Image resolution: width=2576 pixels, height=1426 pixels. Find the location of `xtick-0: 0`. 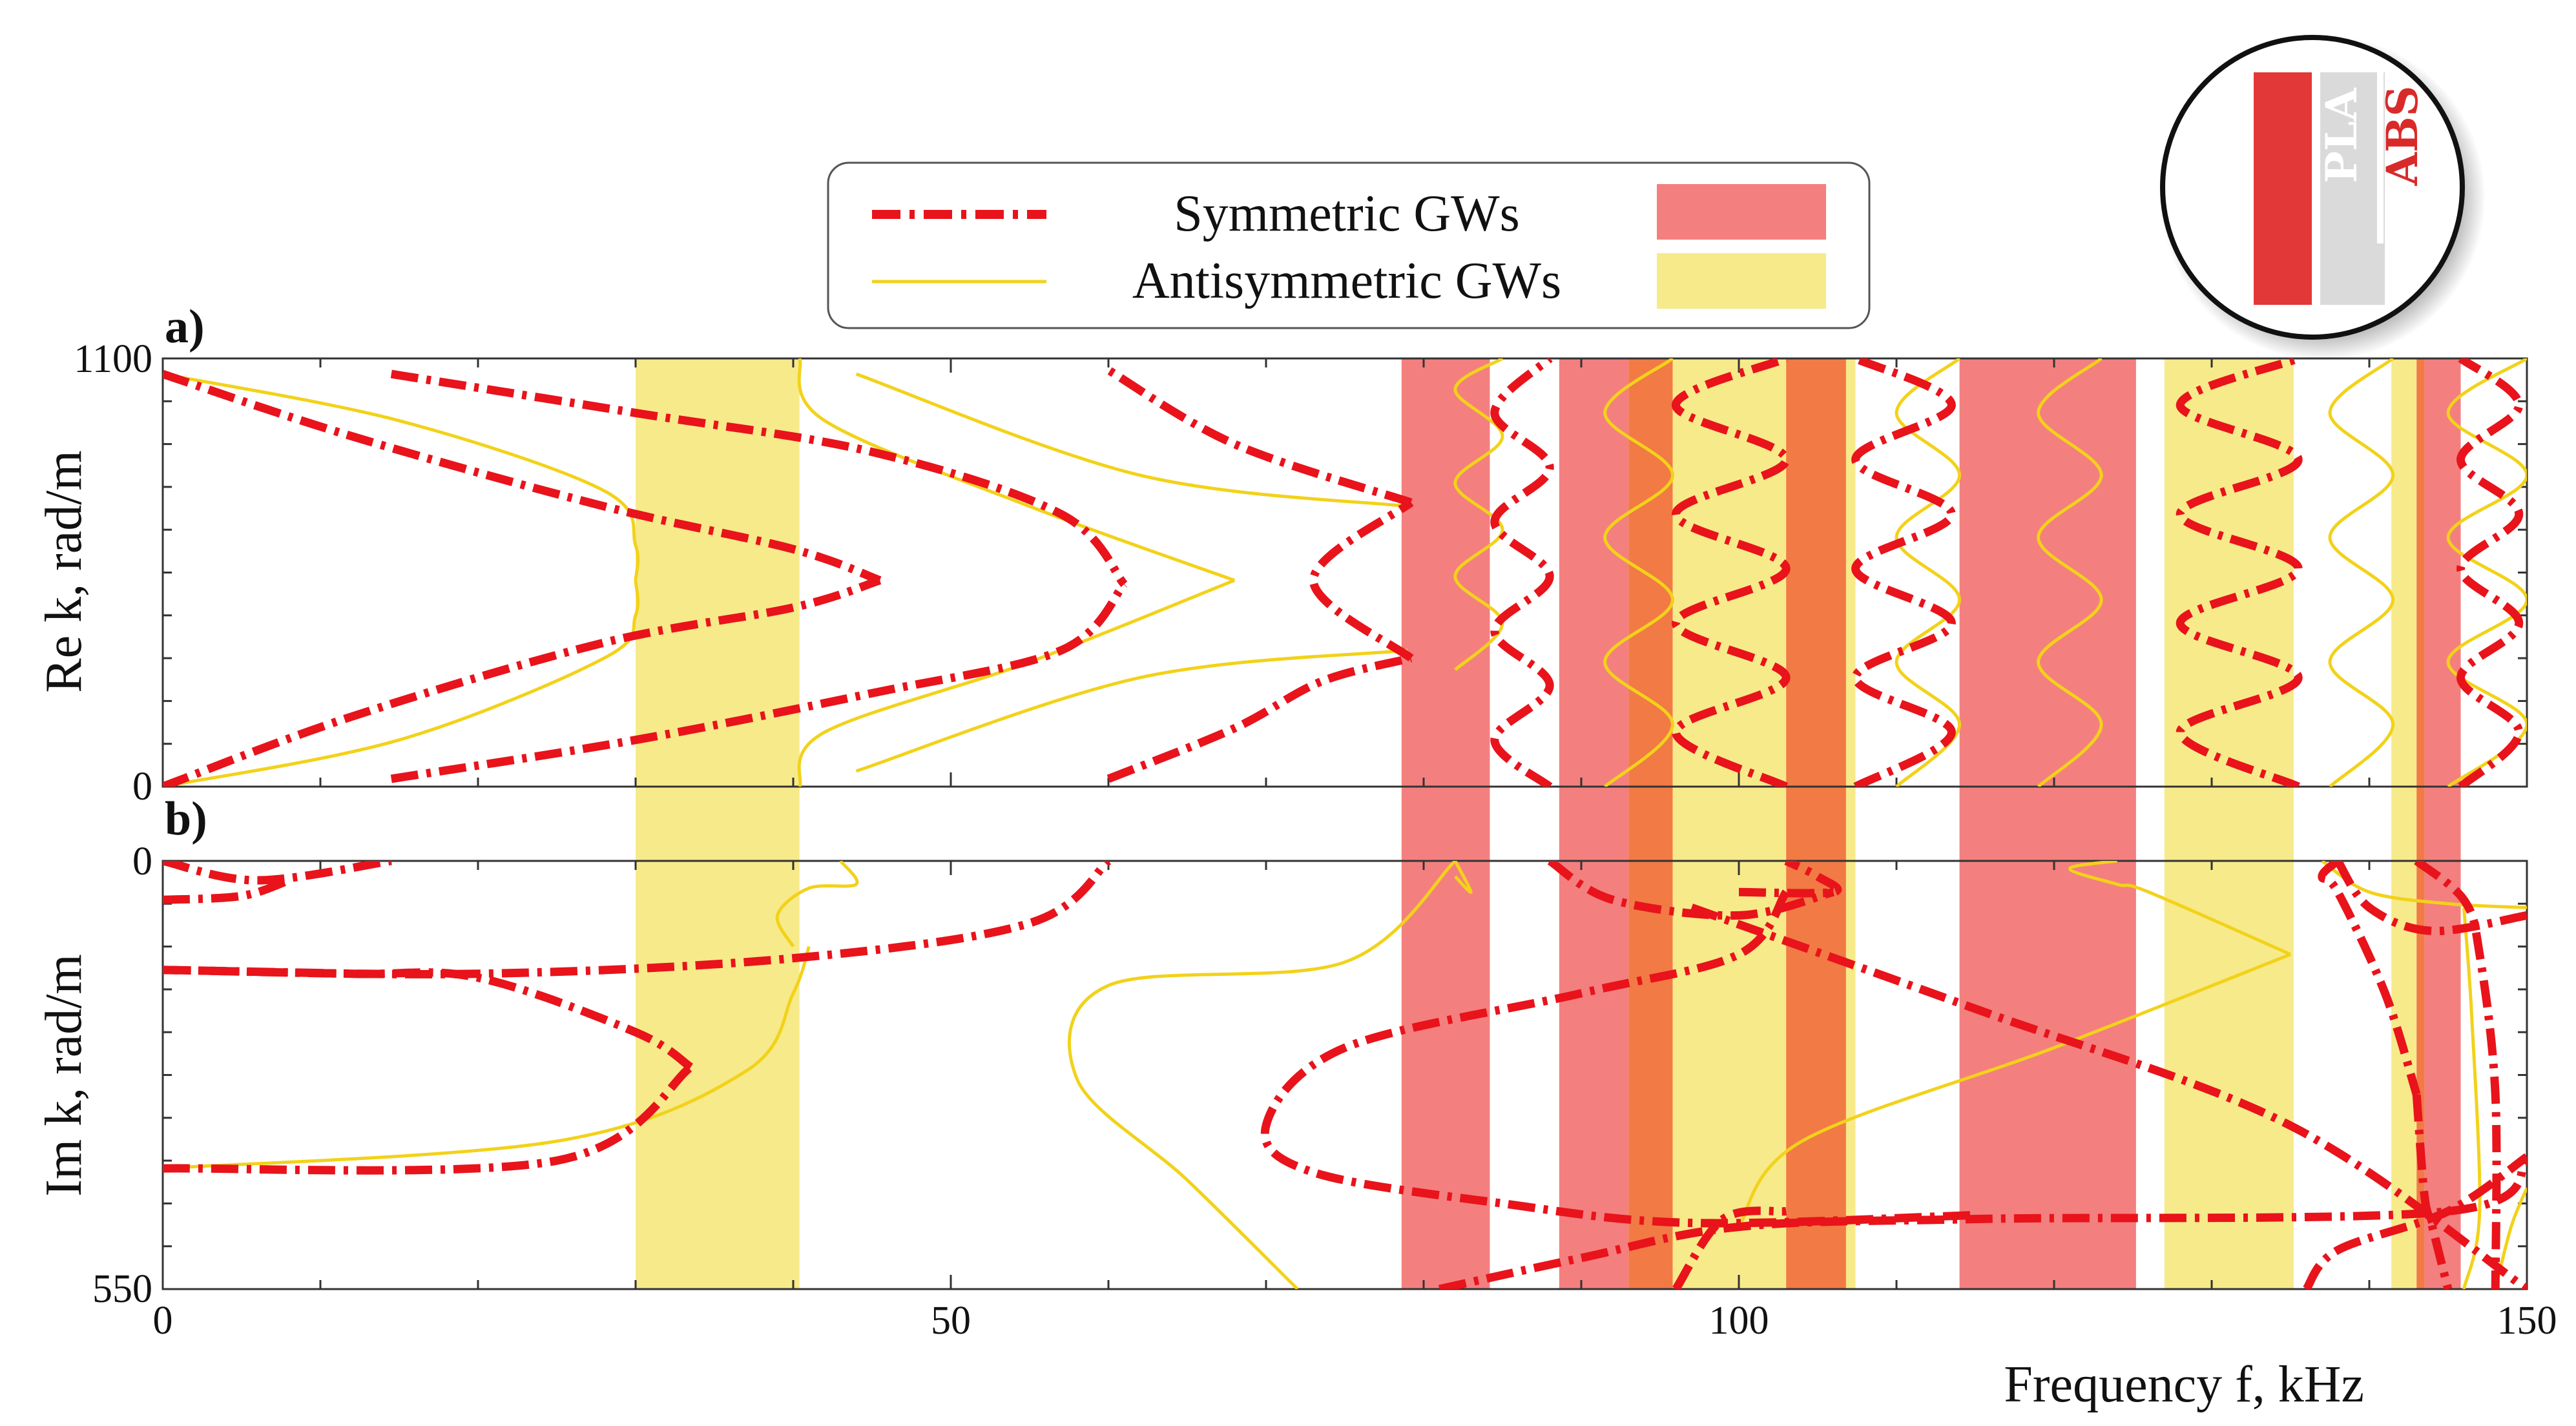

xtick-0: 0 is located at coordinates (163, 1321).